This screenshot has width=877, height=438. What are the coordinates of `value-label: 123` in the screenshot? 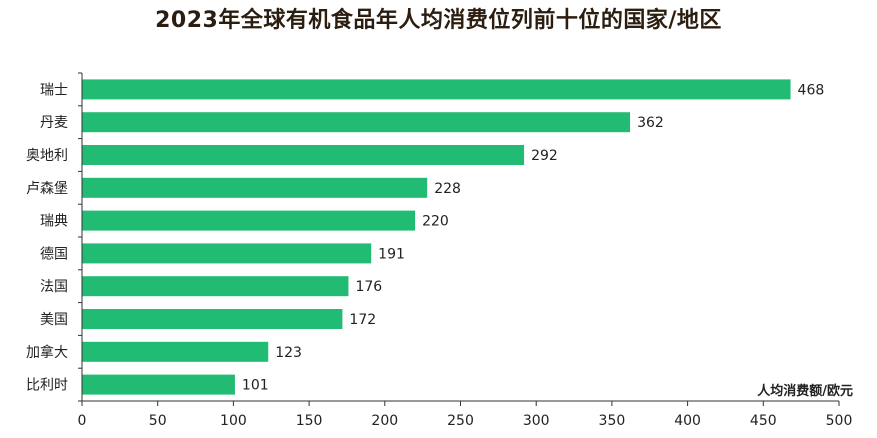 It's located at (288, 353).